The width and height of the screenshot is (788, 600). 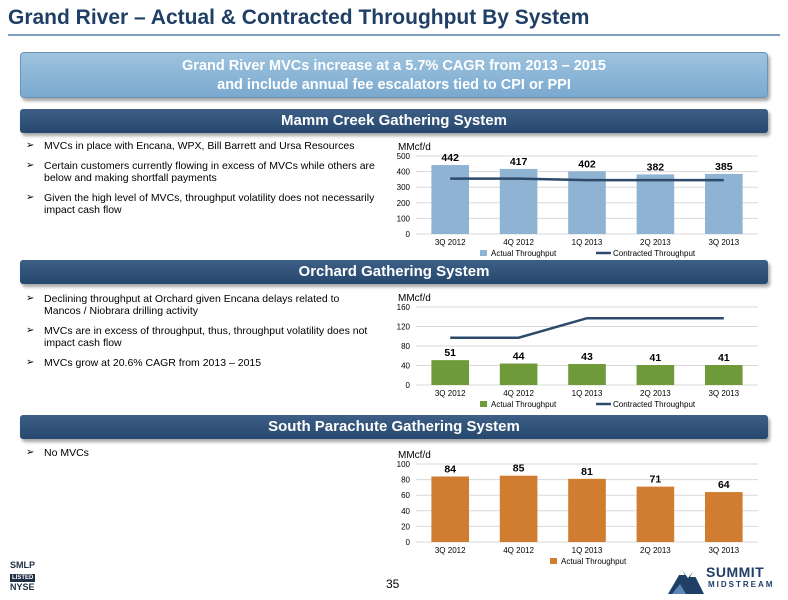 What do you see at coordinates (656, 480) in the screenshot?
I see `data-label: 71` at bounding box center [656, 480].